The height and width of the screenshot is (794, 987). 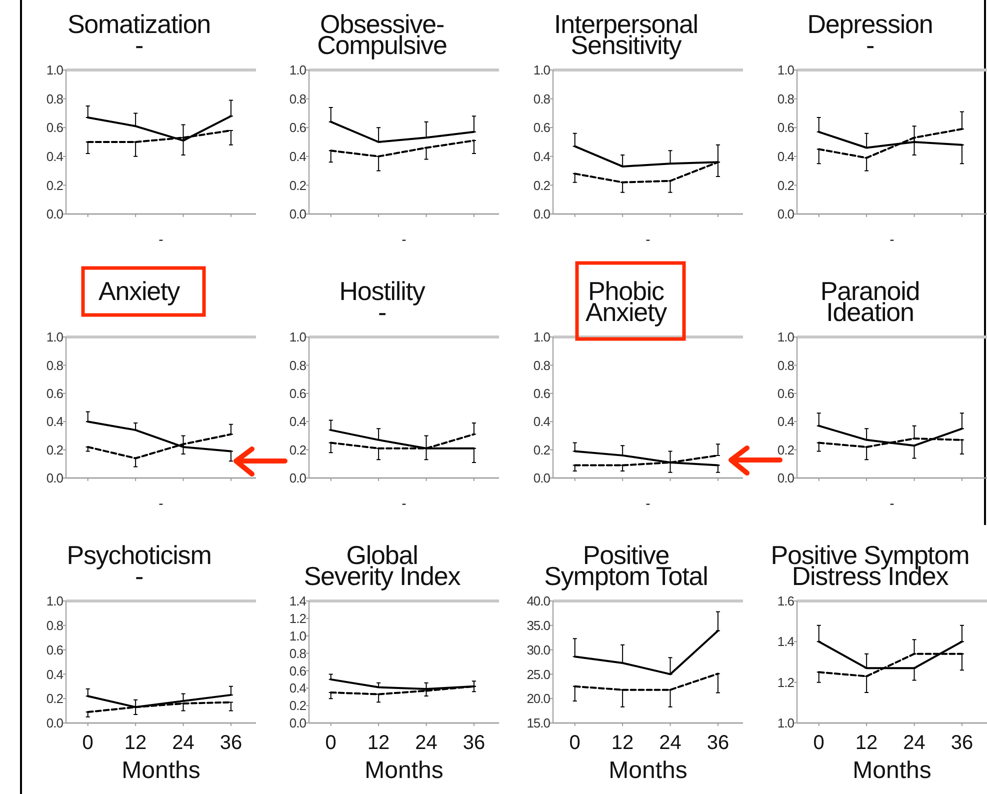 I want to click on chart-title: Psychoticism -, so click(x=139, y=565).